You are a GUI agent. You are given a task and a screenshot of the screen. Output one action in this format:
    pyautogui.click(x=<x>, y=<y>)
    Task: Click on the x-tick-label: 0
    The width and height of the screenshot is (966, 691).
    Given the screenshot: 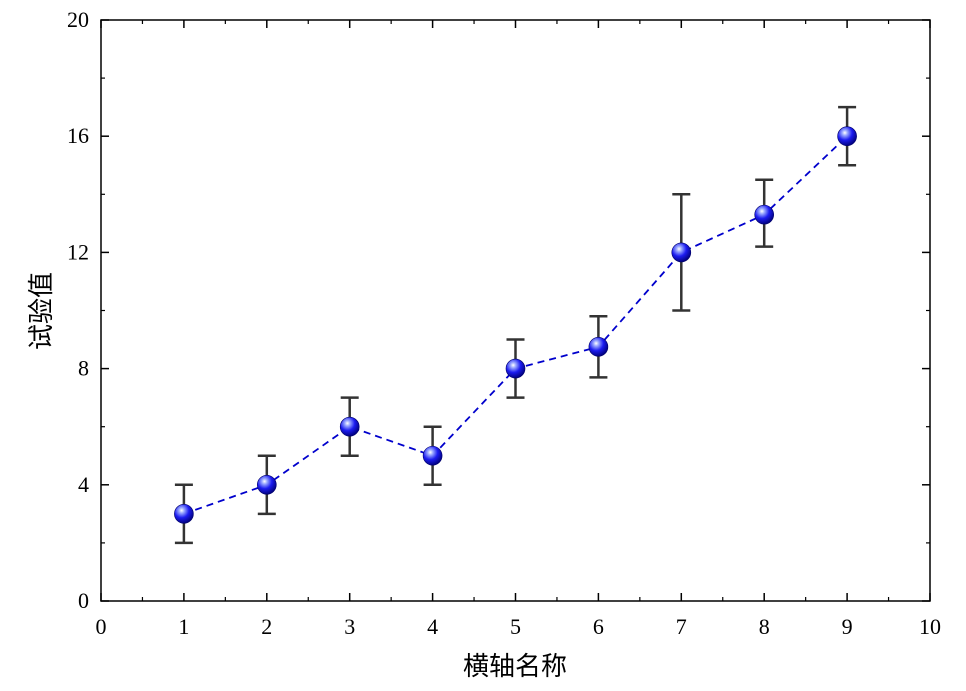 What is the action you would take?
    pyautogui.click(x=101, y=626)
    